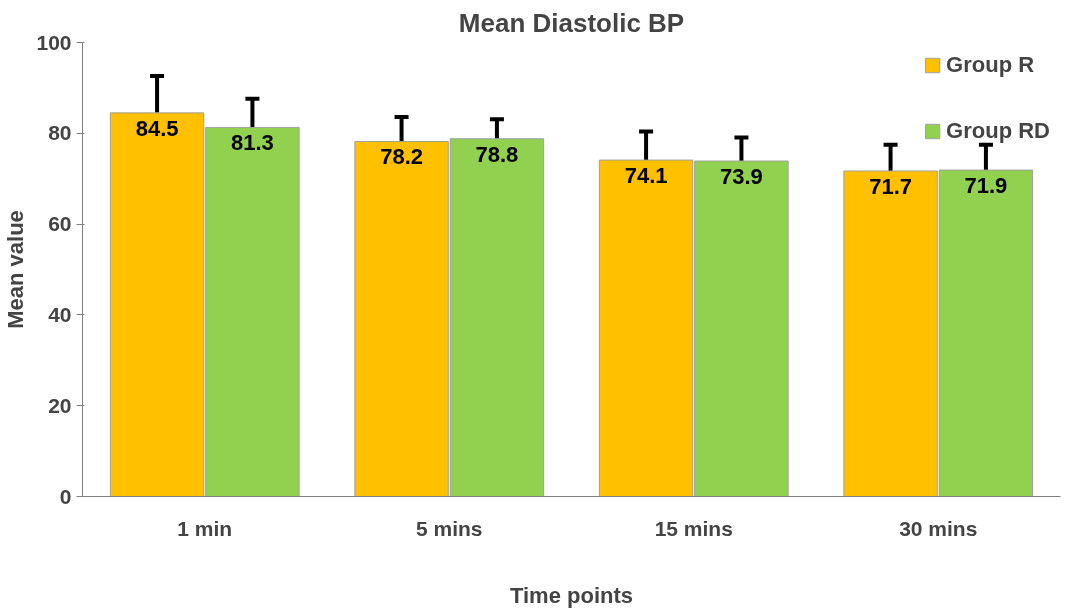  What do you see at coordinates (449, 528) in the screenshot?
I see `x-tick-label: 5 mins` at bounding box center [449, 528].